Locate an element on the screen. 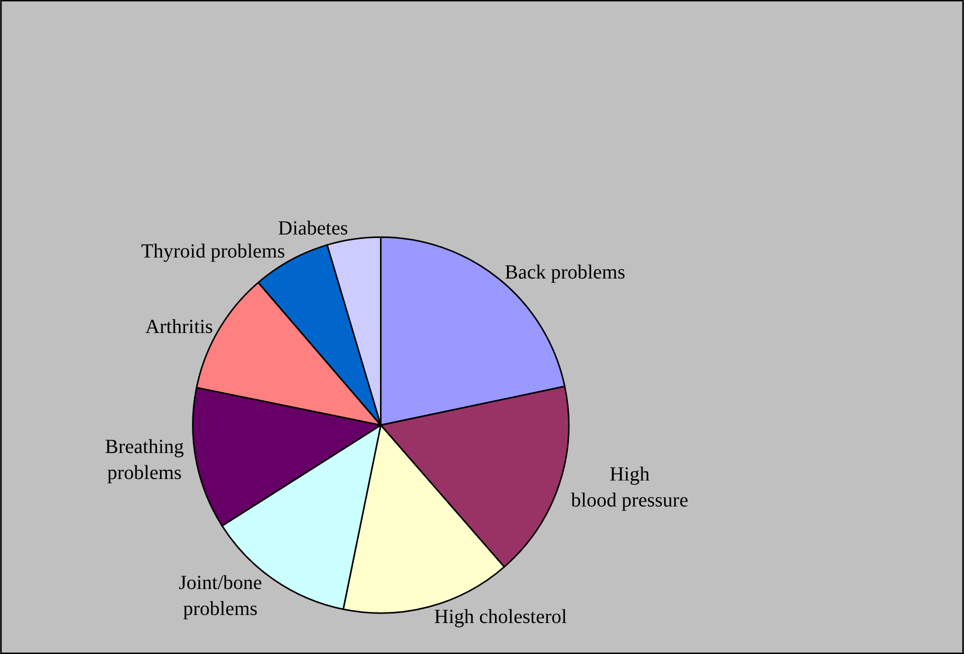 Image resolution: width=964 pixels, height=654 pixels. slice-label: Breathing problems is located at coordinates (144, 460).